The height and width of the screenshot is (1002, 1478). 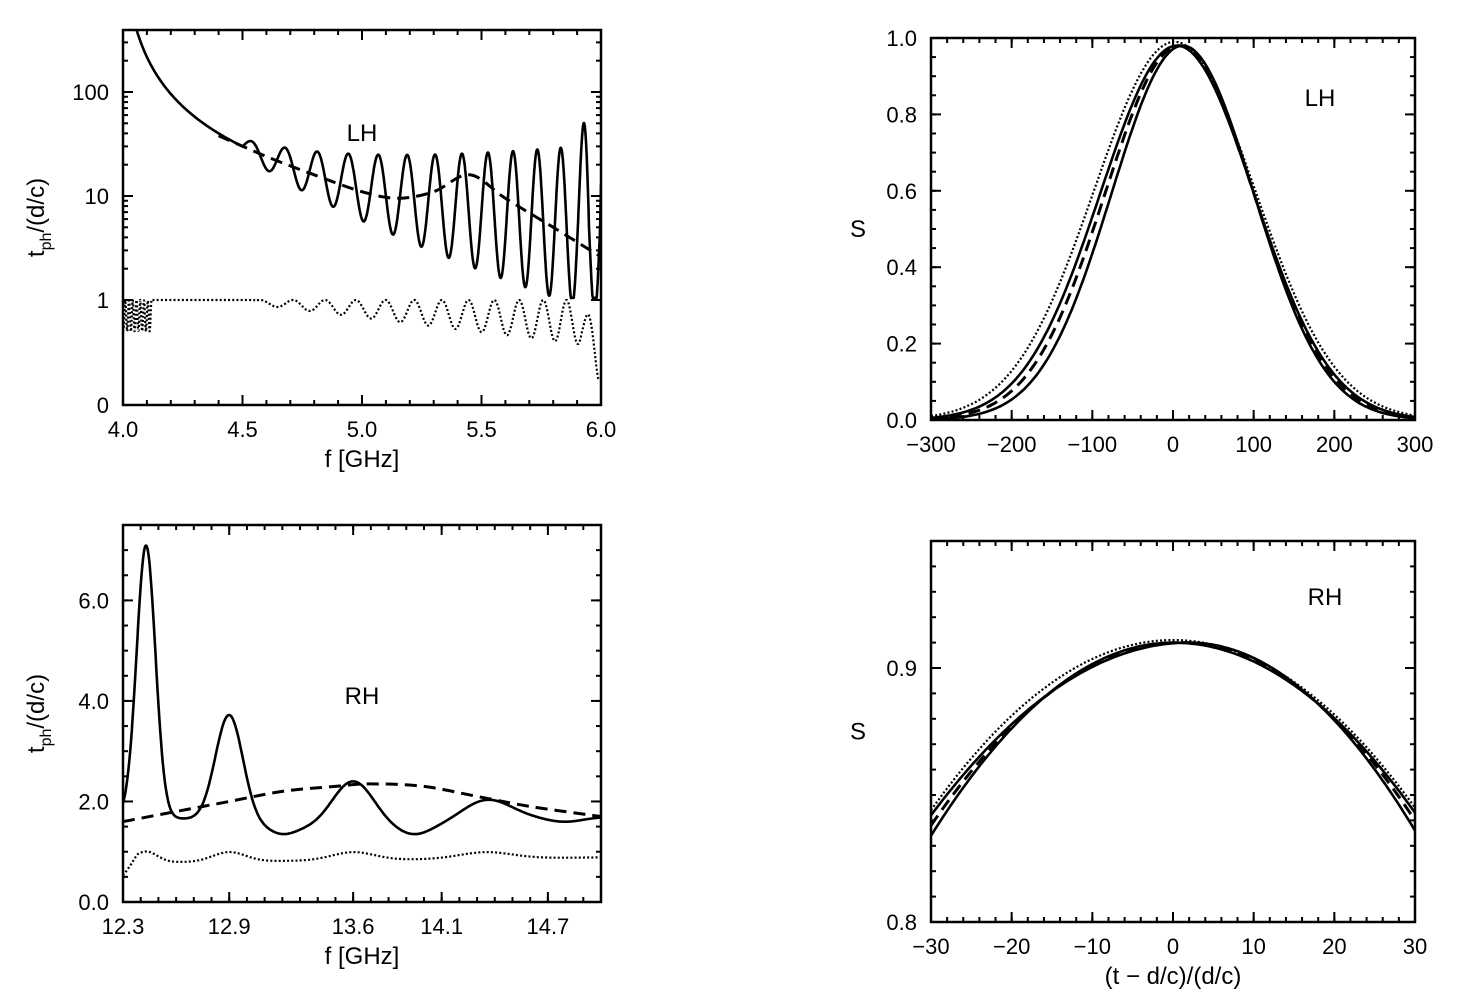 What do you see at coordinates (1011, 946) in the screenshot?
I see `x-tick-label: −20` at bounding box center [1011, 946].